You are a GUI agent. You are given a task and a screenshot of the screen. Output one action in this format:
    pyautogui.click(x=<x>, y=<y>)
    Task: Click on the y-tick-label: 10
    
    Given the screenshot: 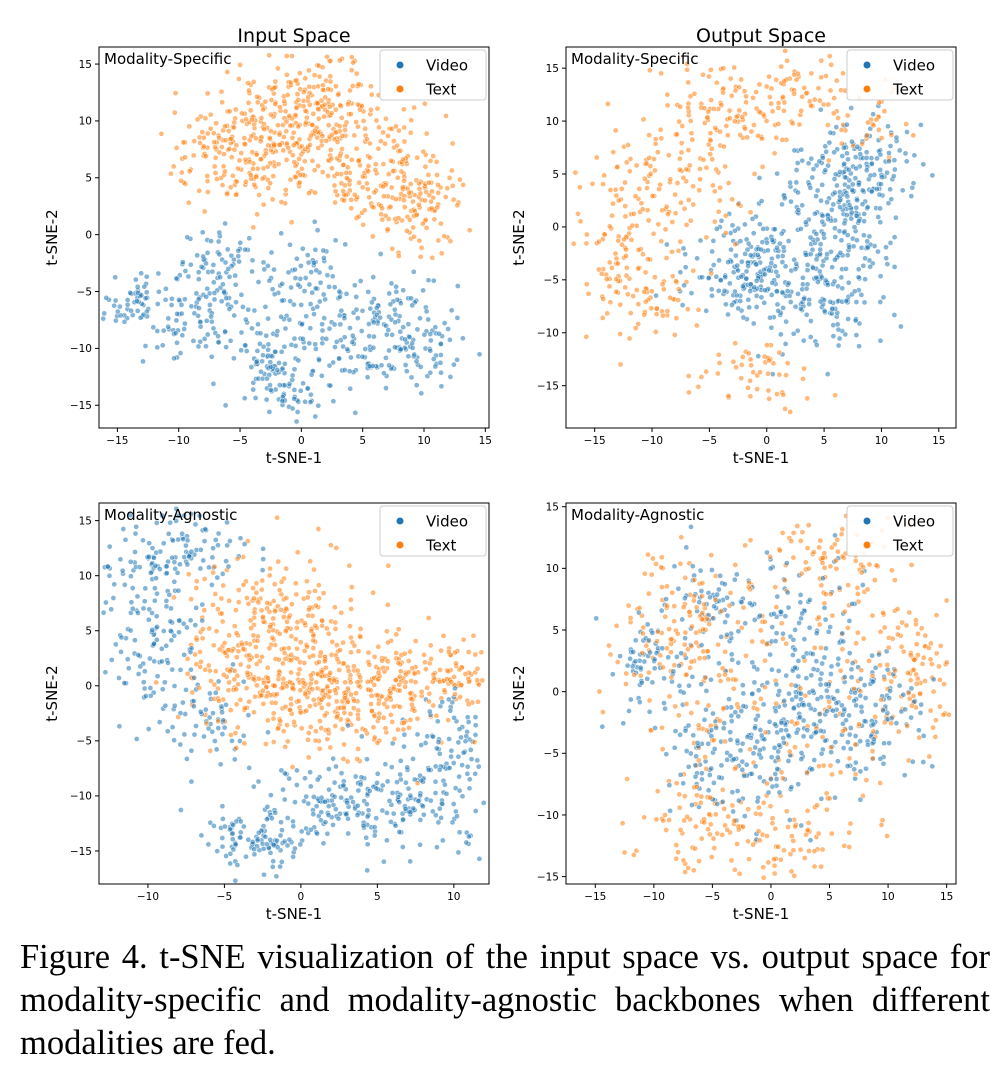 What is the action you would take?
    pyautogui.click(x=85, y=122)
    